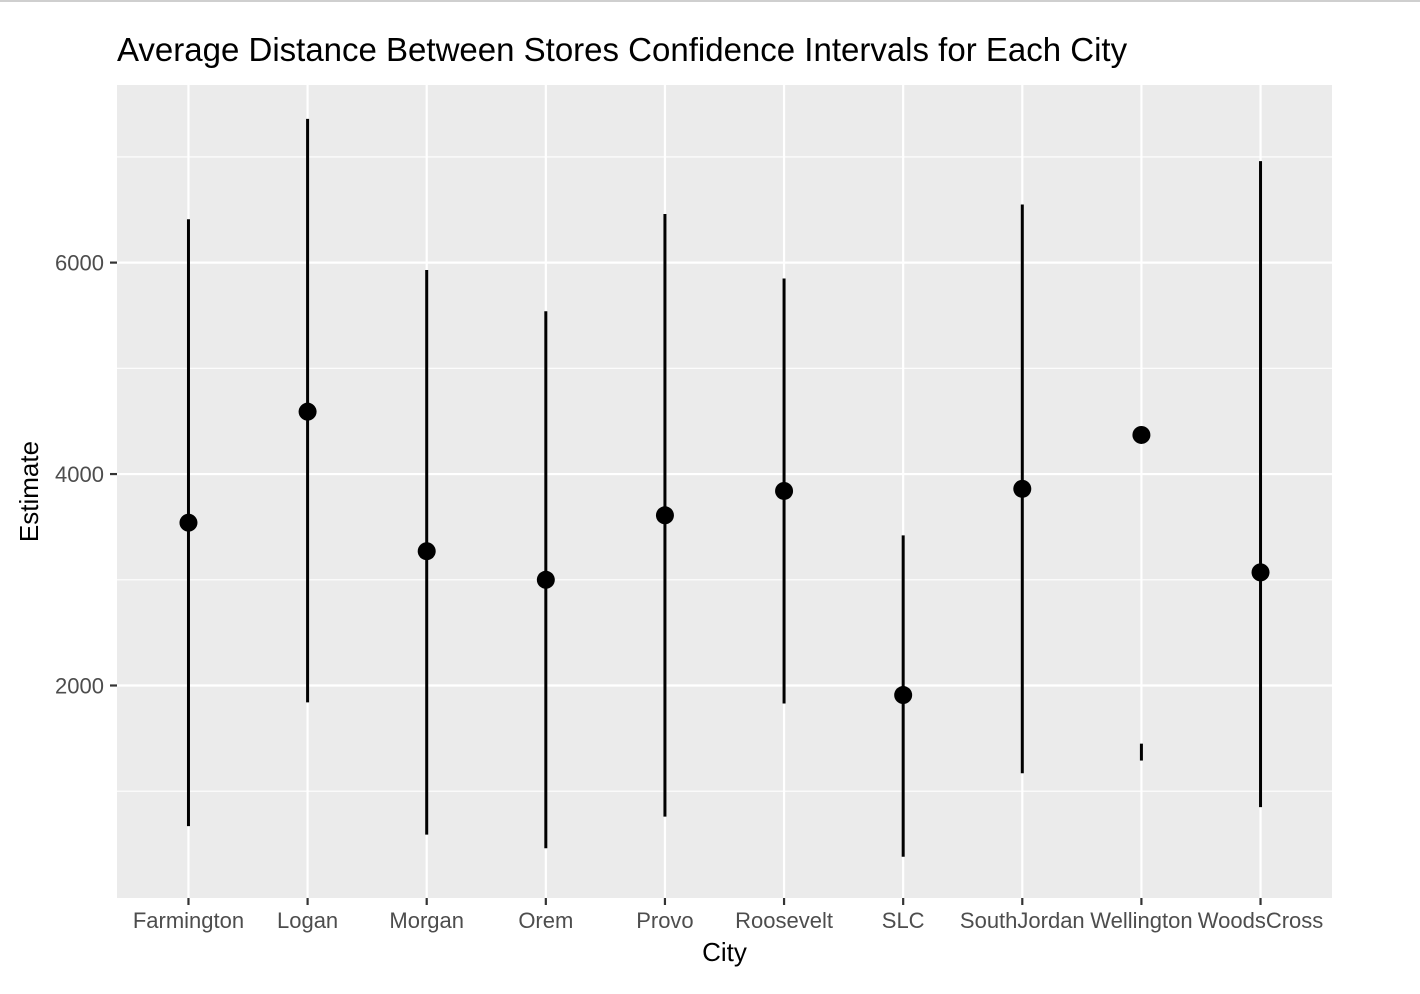 This screenshot has height=994, width=1420. I want to click on x-tick-label: Morgan, so click(426, 920).